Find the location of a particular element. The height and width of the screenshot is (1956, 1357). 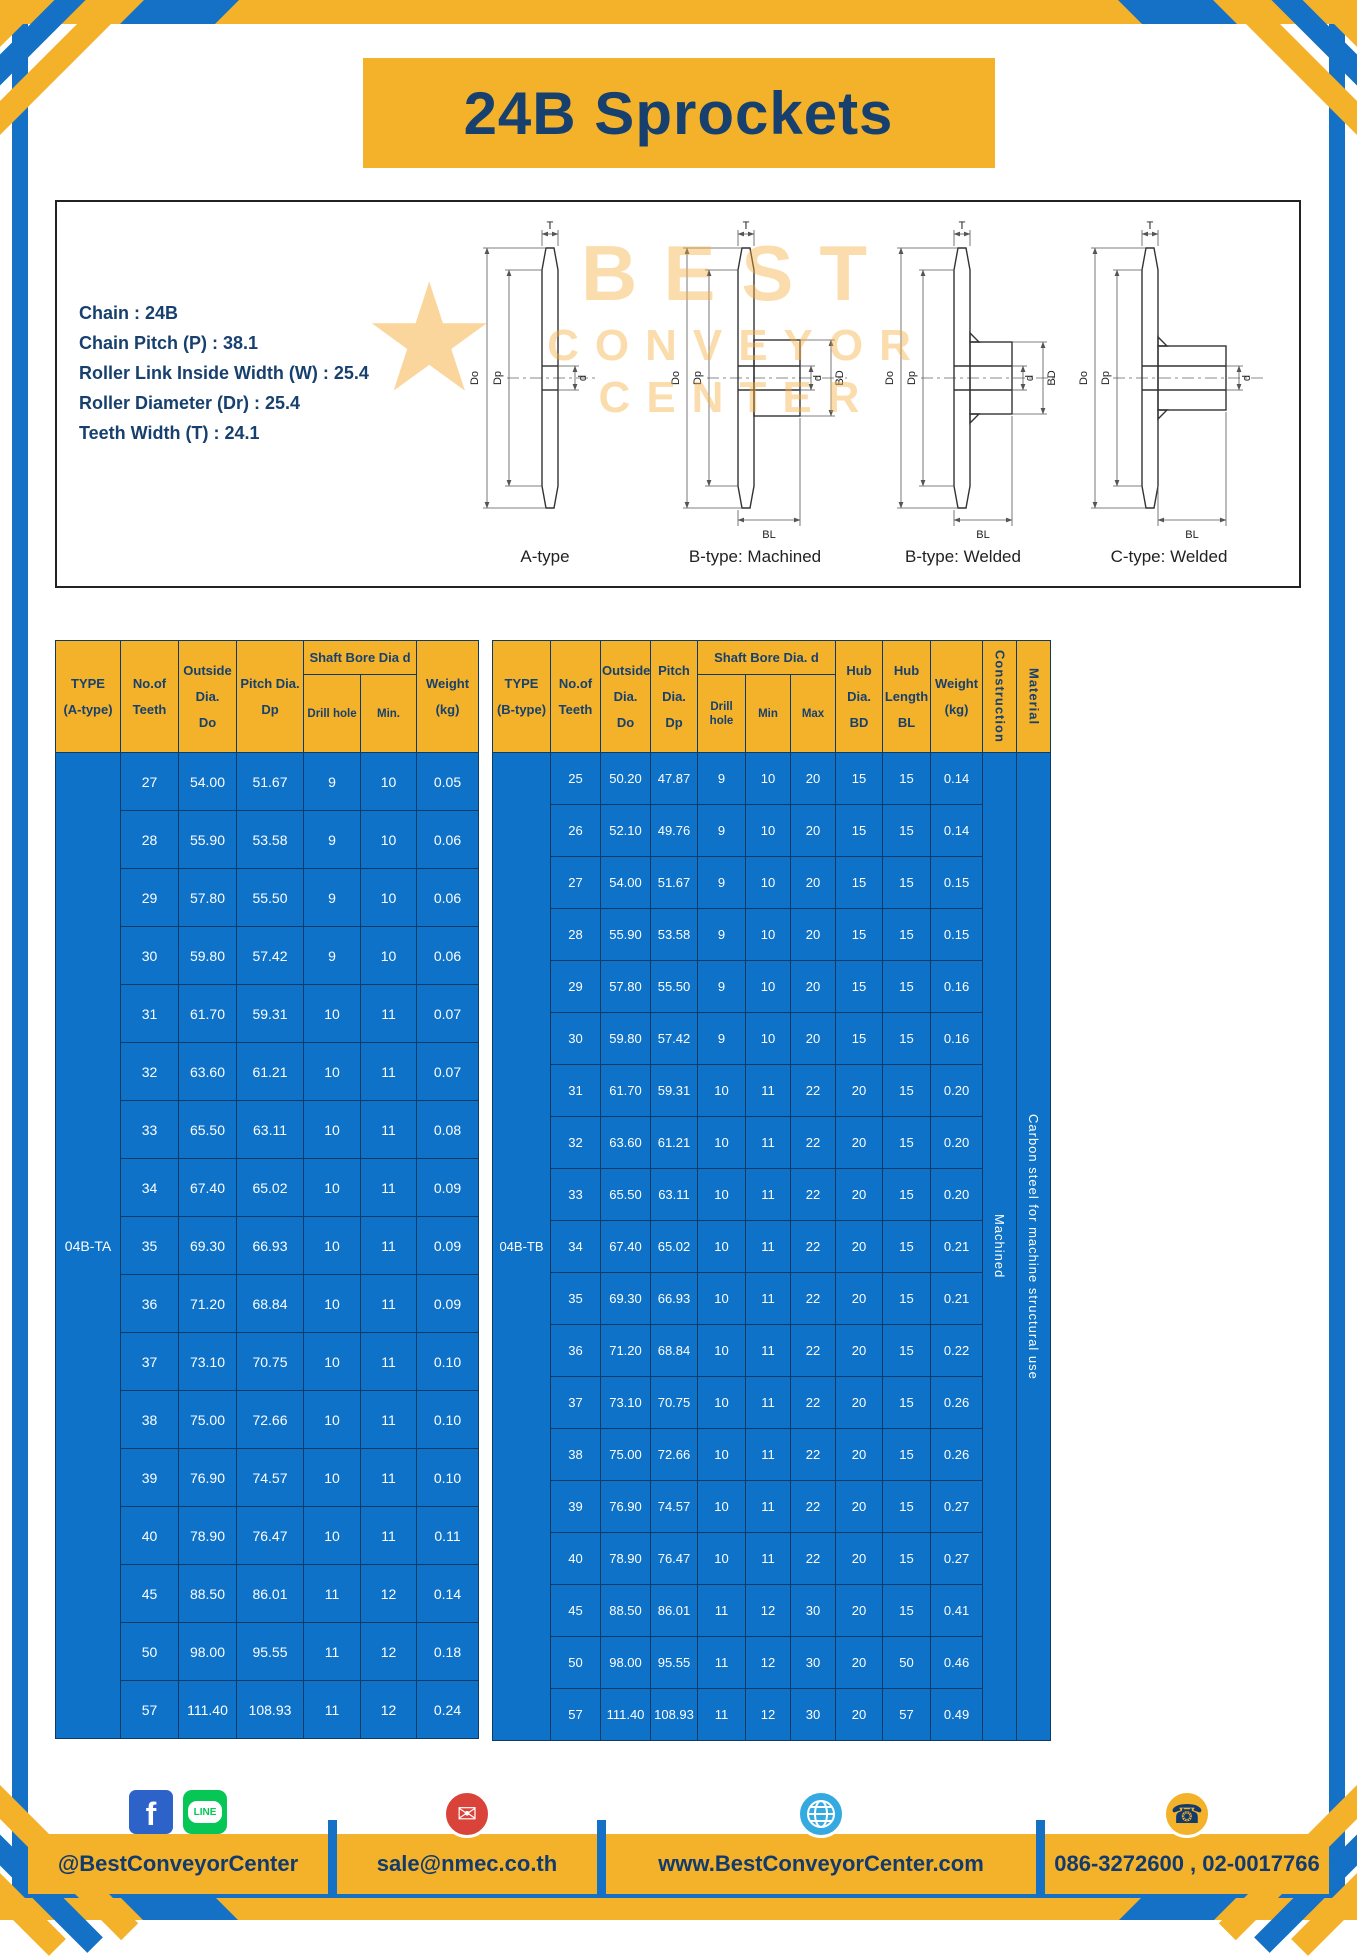

table-cell: 38 is located at coordinates (149, 1419).